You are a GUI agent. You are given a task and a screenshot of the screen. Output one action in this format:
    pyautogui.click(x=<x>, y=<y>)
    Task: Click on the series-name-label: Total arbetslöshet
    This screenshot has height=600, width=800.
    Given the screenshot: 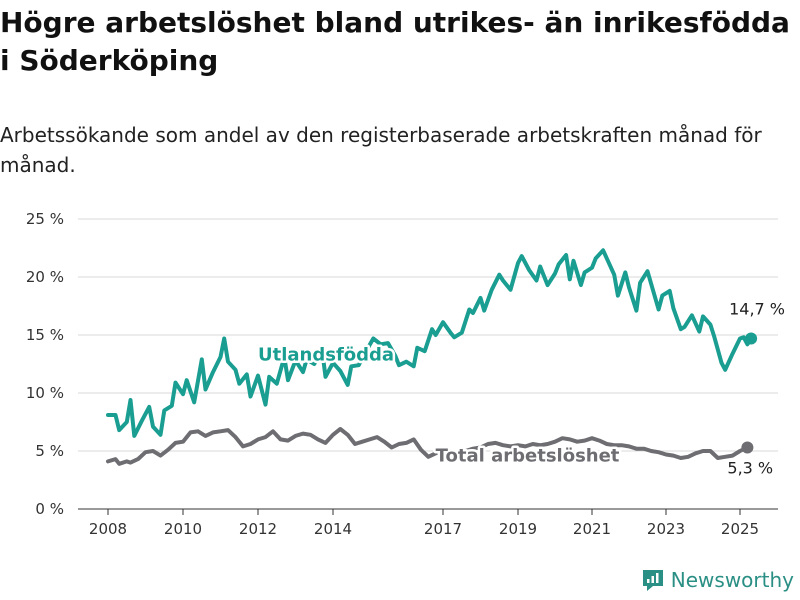 What is the action you would take?
    pyautogui.click(x=528, y=455)
    